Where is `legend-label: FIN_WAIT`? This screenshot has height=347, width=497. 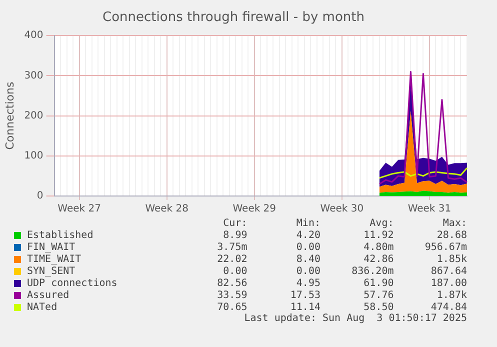 legend-label: FIN_WAIT is located at coordinates (51, 247).